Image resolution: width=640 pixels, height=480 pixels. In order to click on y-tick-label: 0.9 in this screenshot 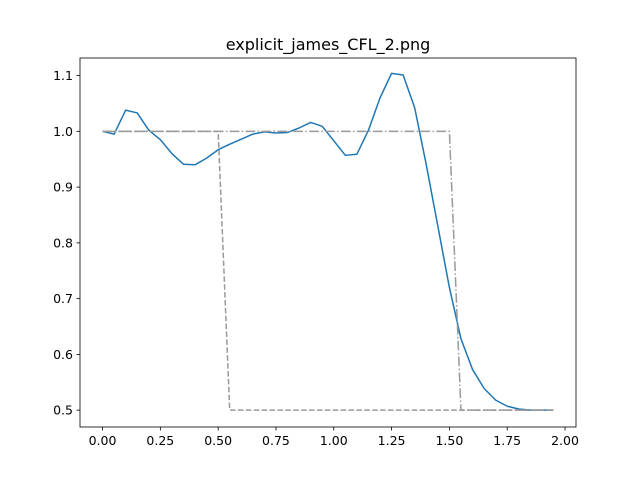, I will do `click(63, 187)`.